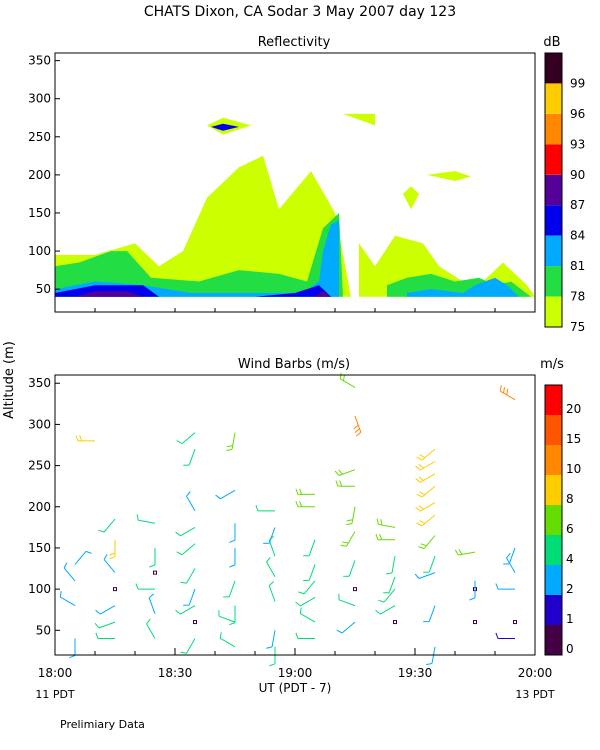  What do you see at coordinates (102, 724) in the screenshot?
I see `preliminary-note: Prelimiary Data` at bounding box center [102, 724].